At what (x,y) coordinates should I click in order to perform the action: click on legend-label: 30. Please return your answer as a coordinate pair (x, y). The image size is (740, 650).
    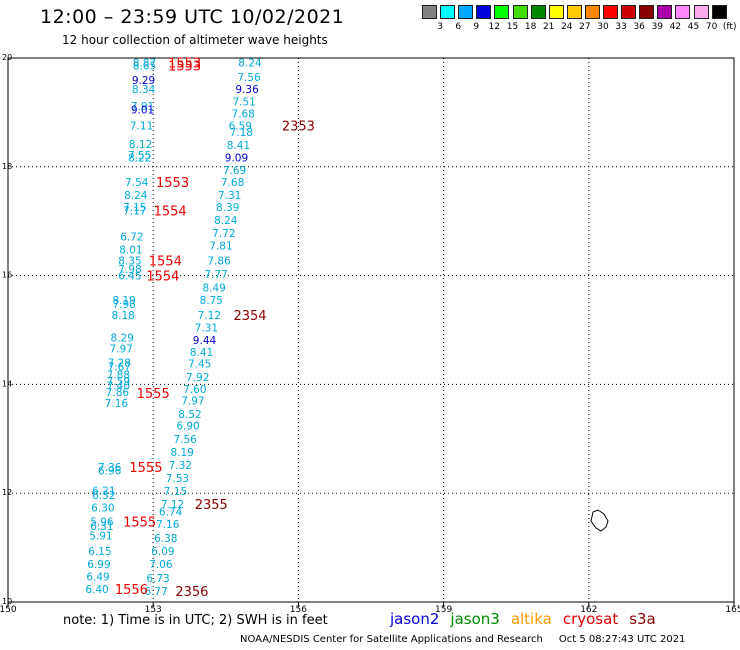
    Looking at the image, I should click on (603, 27).